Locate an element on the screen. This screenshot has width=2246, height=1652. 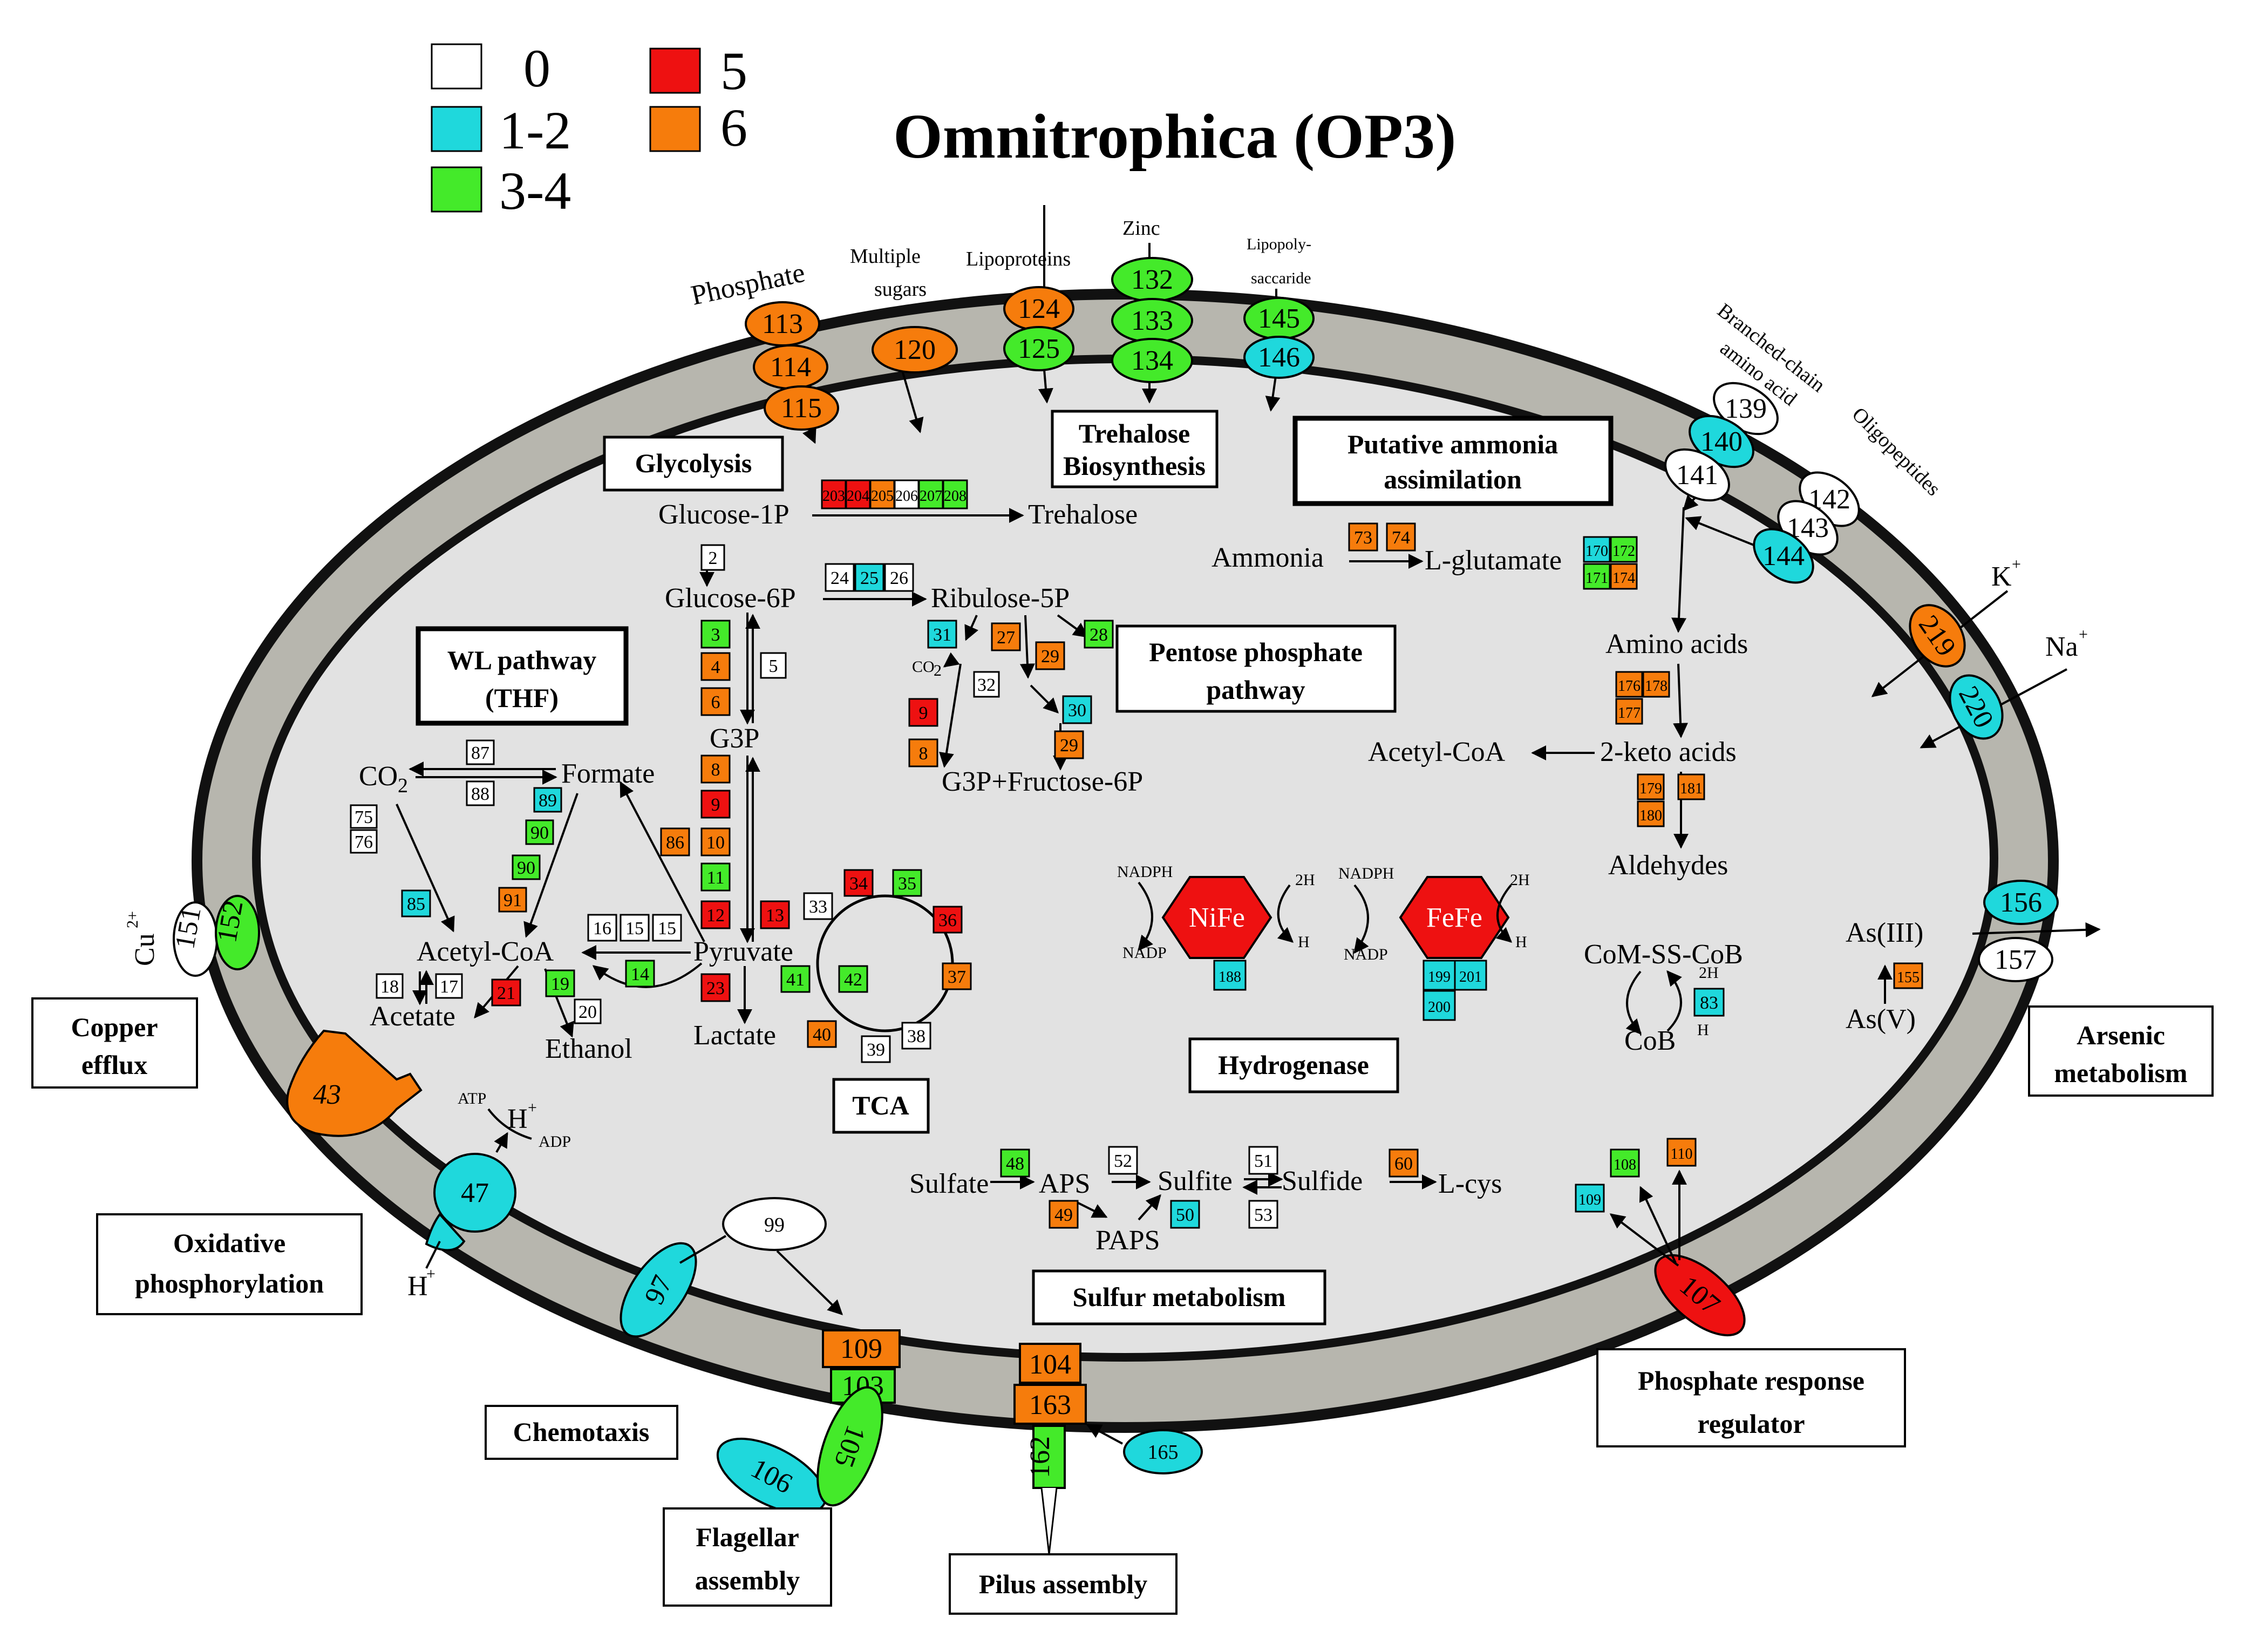
protein-157: 157 is located at coordinates (2016, 959).